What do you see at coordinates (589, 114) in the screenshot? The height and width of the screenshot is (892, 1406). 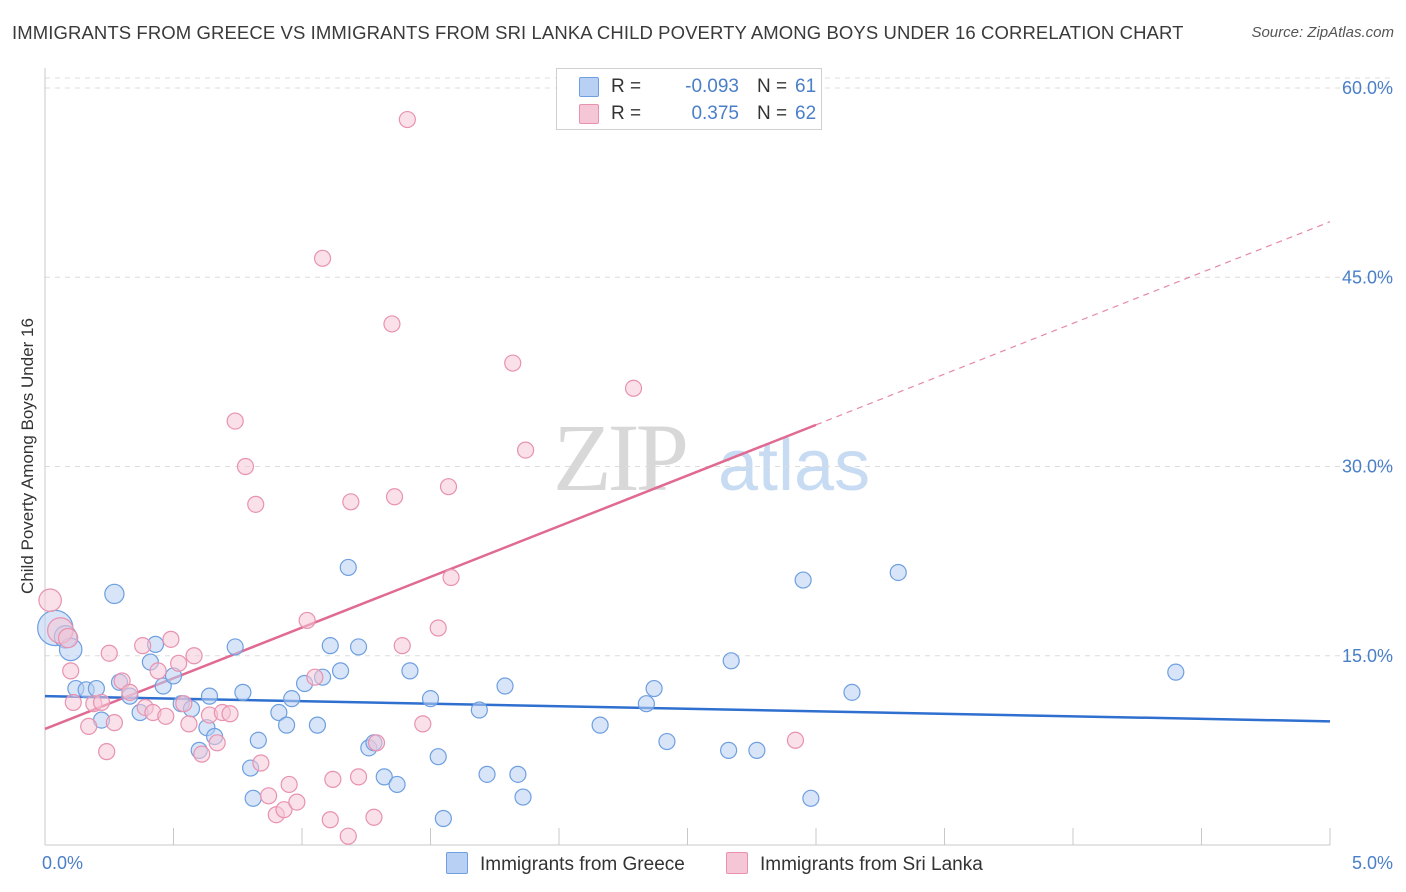 I see `legend-swatch-sri-lanka` at bounding box center [589, 114].